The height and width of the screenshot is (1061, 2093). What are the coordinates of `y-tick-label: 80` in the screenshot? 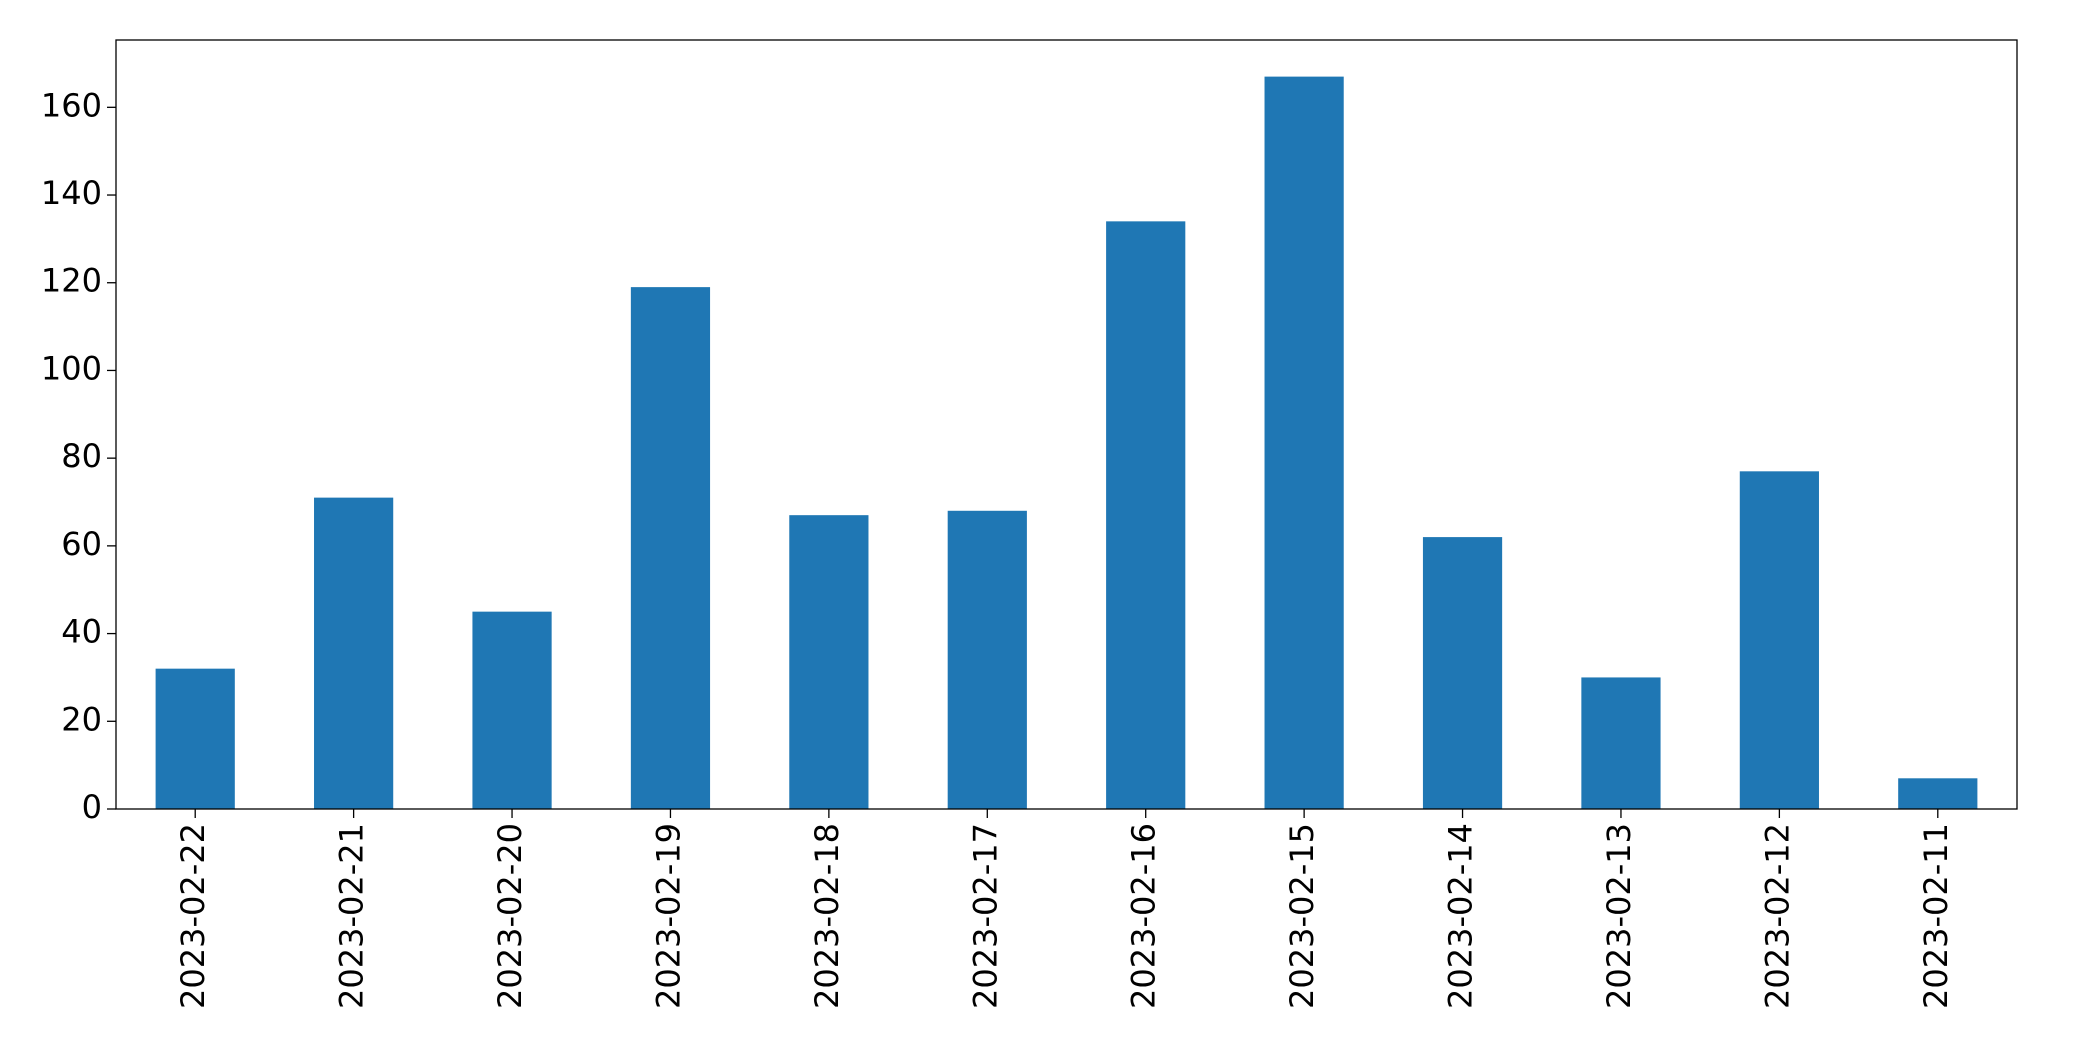 It's located at (81, 456).